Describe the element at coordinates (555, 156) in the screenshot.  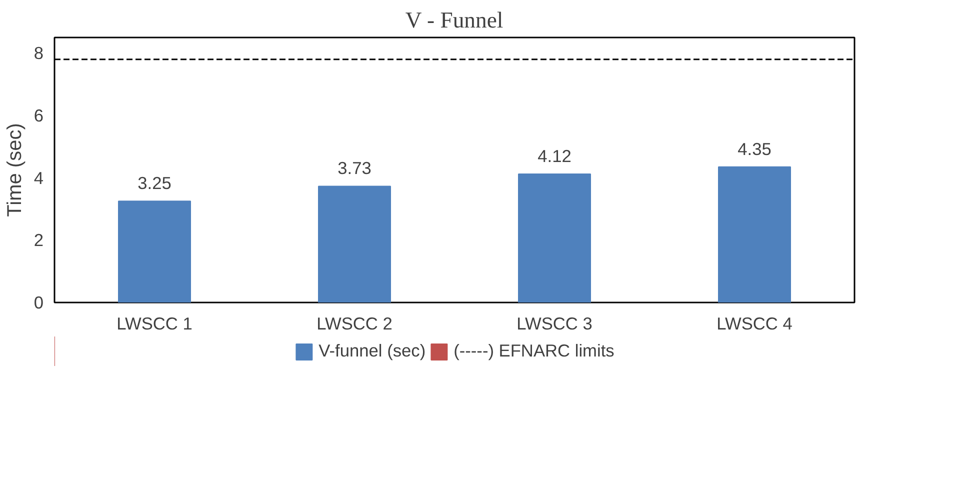
I see `data-label: 4.12` at that location.